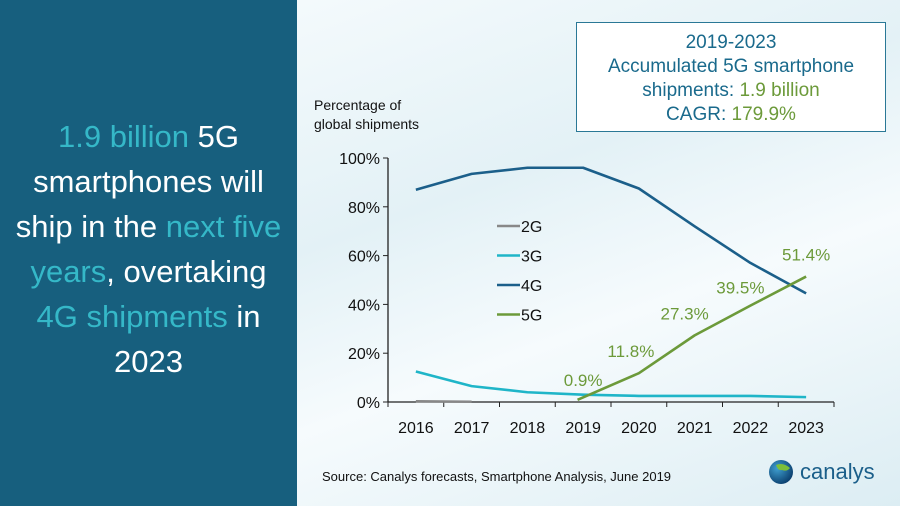 The image size is (900, 506). What do you see at coordinates (639, 428) in the screenshot?
I see `x-tick-label: 2020` at bounding box center [639, 428].